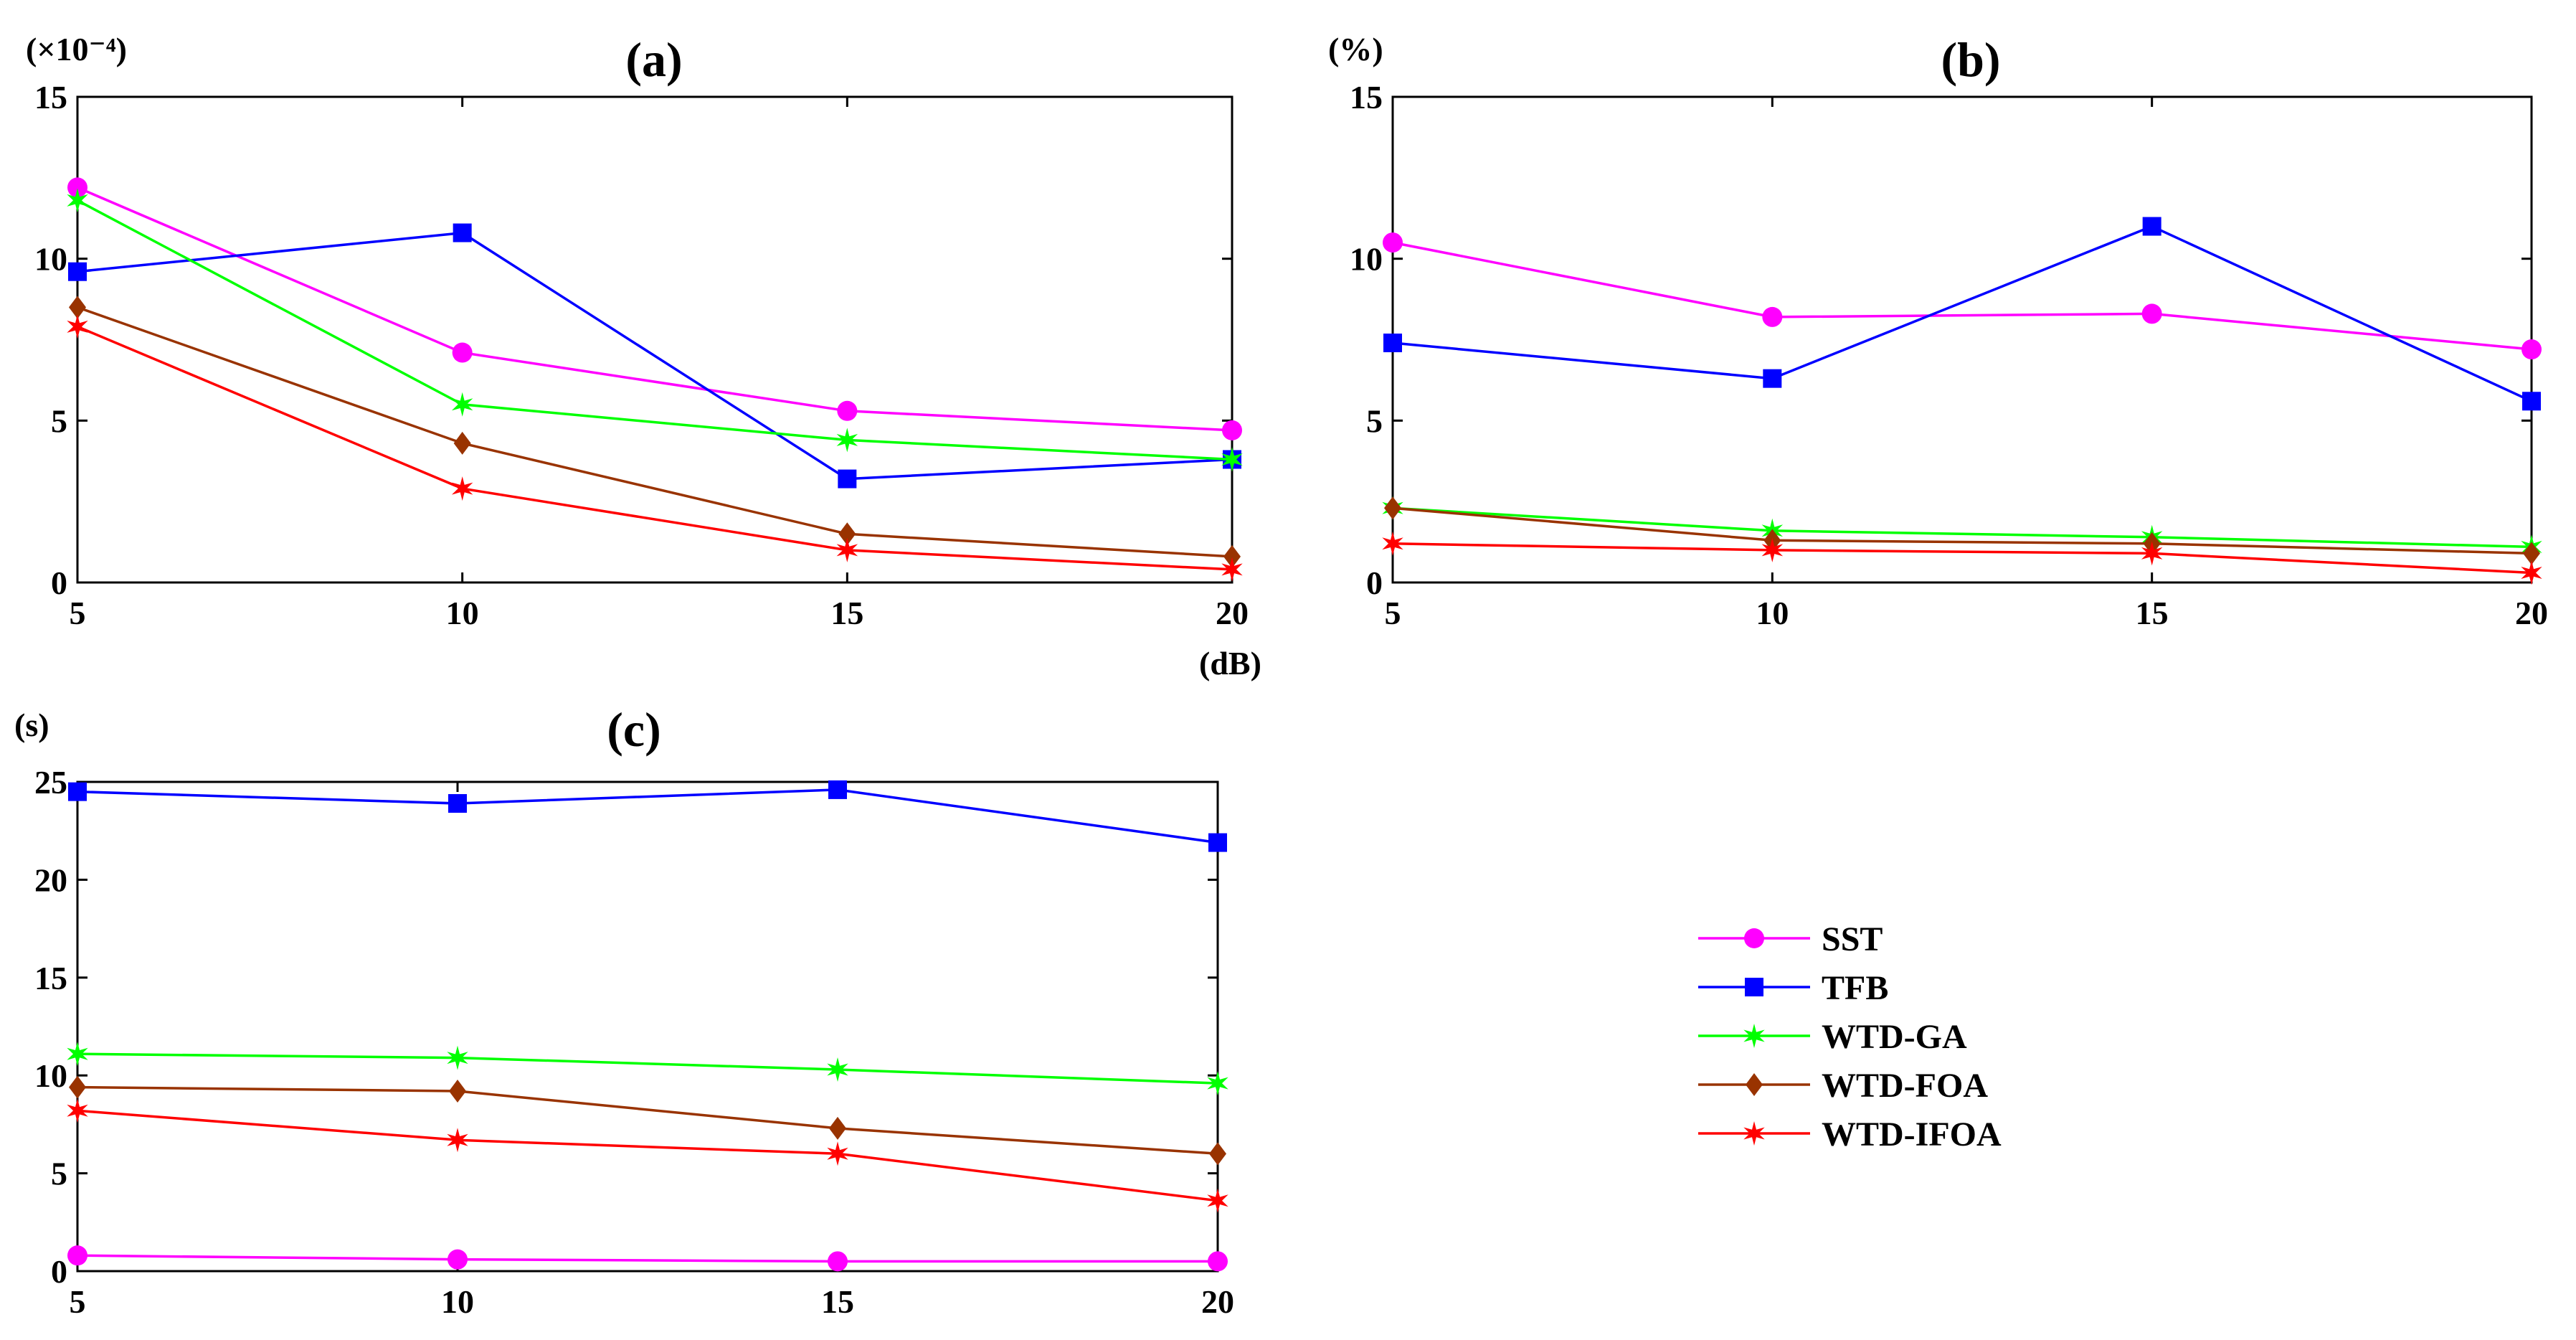 The height and width of the screenshot is (1340, 2576). What do you see at coordinates (31, 725) in the screenshot?
I see `y-axis-unit-label: (s)` at bounding box center [31, 725].